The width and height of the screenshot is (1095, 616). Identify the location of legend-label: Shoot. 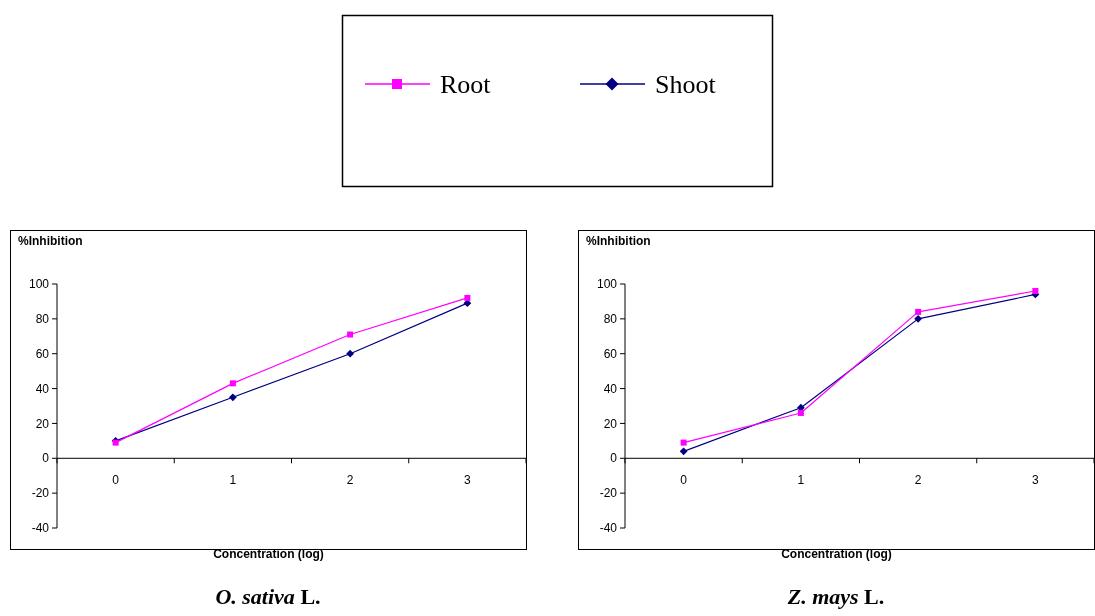
(686, 85).